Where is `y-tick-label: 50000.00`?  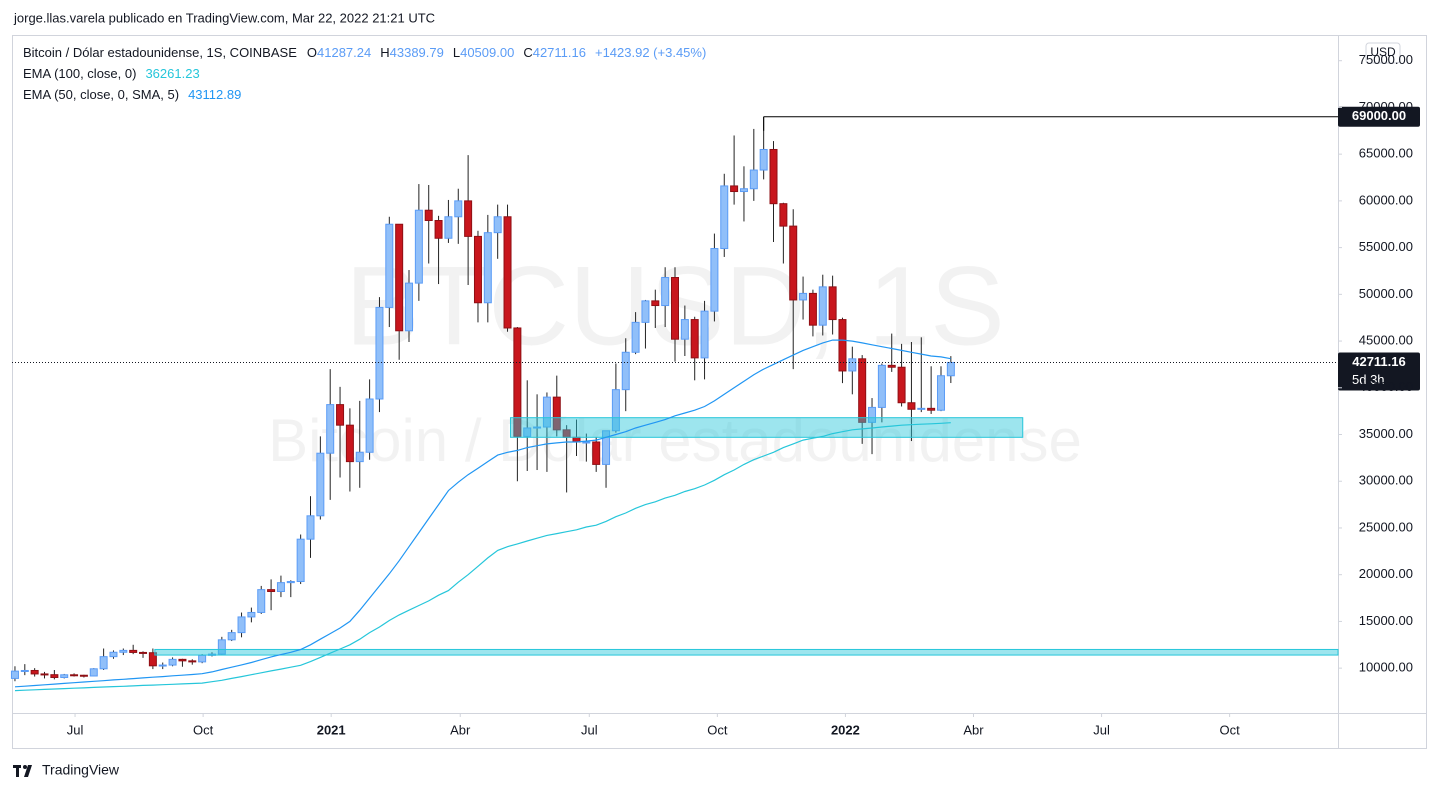 y-tick-label: 50000.00 is located at coordinates (1386, 293).